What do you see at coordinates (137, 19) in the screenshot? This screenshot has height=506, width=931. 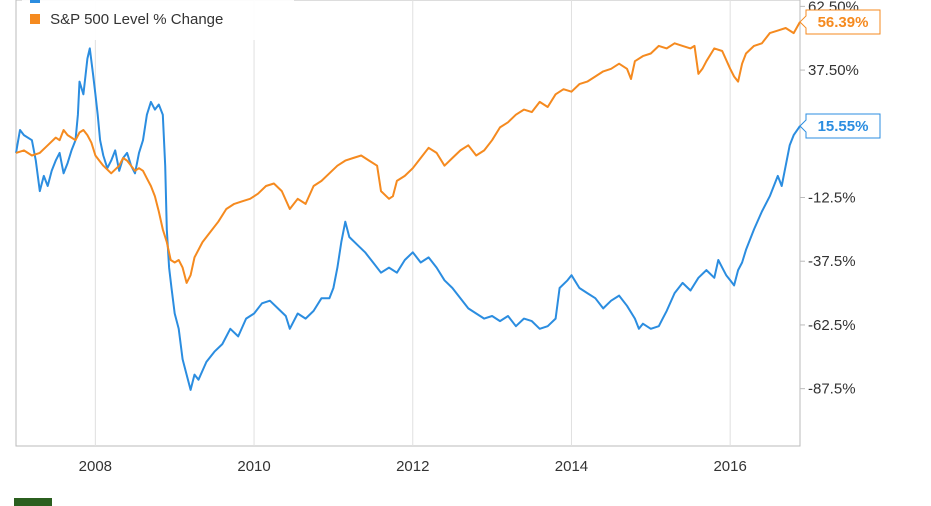 I see `legend-label-sp500: S&P 500 Level % Change` at bounding box center [137, 19].